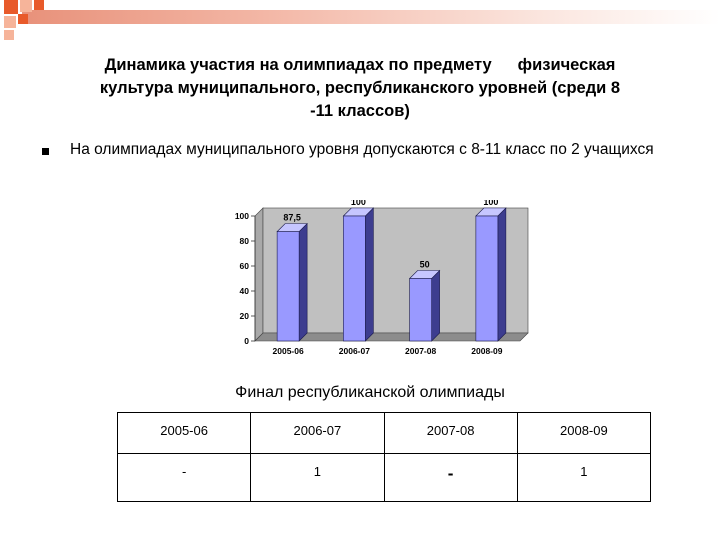 This screenshot has height=540, width=720. Describe the element at coordinates (45, 151) in the screenshot. I see `bullet-square-icon` at that location.